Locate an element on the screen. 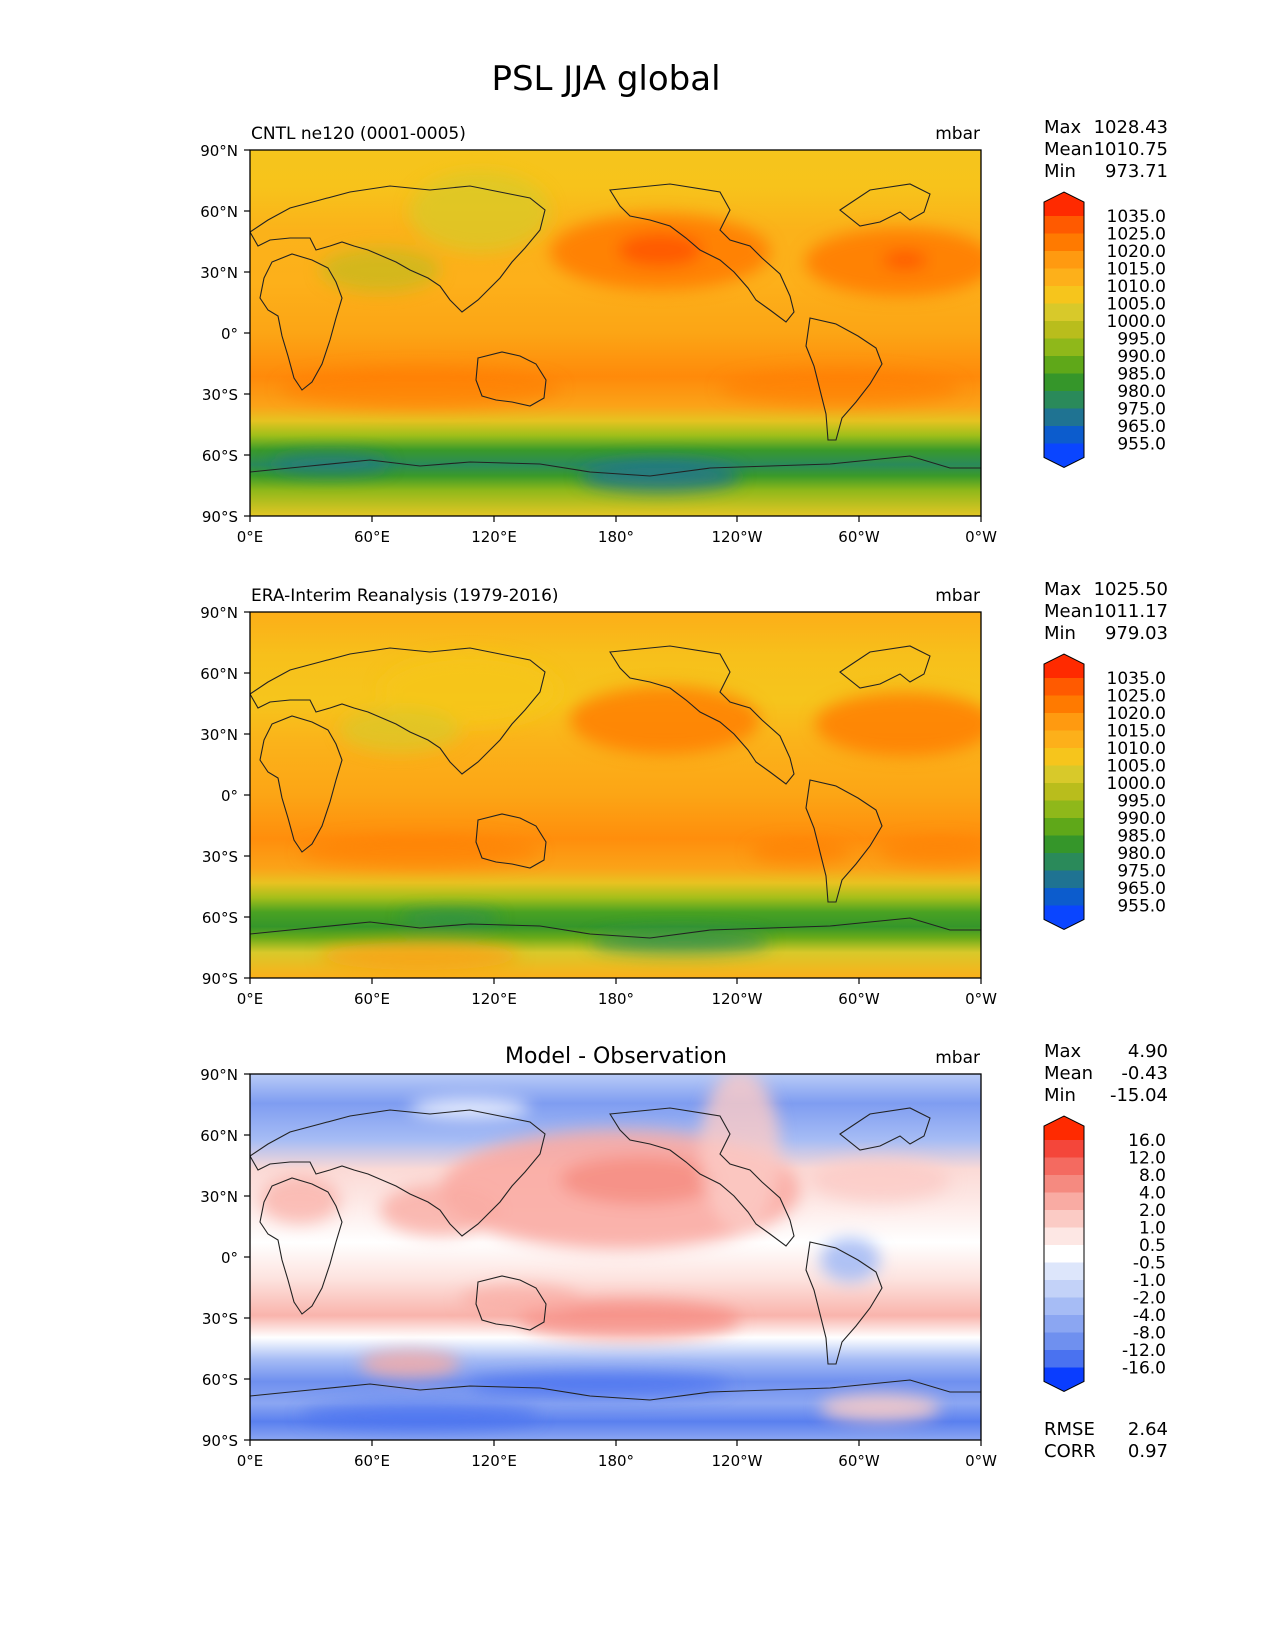 This screenshot has width=1275, height=1650. colorbar-level-label: 965.0 is located at coordinates (1141, 889).